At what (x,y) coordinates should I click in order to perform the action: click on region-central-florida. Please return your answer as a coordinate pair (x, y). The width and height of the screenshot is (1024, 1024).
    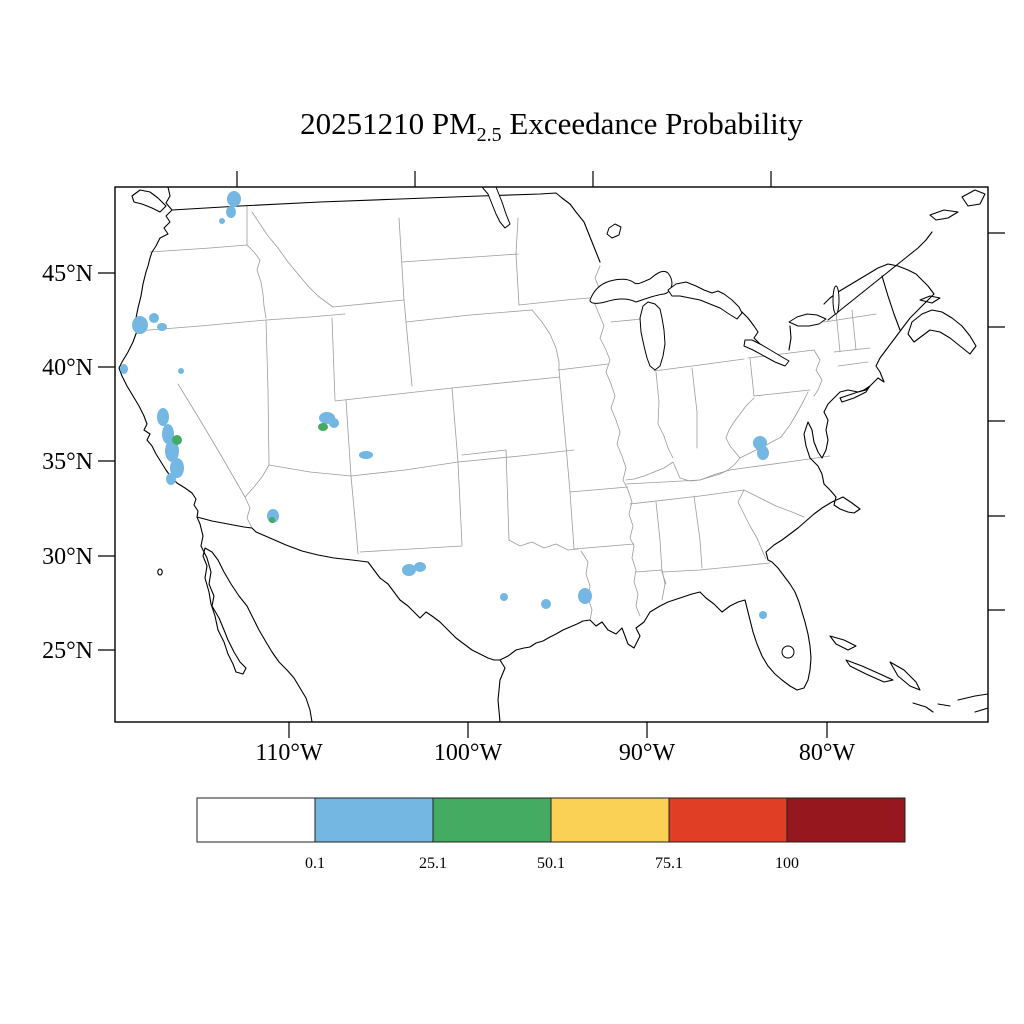
    Looking at the image, I should click on (763, 615).